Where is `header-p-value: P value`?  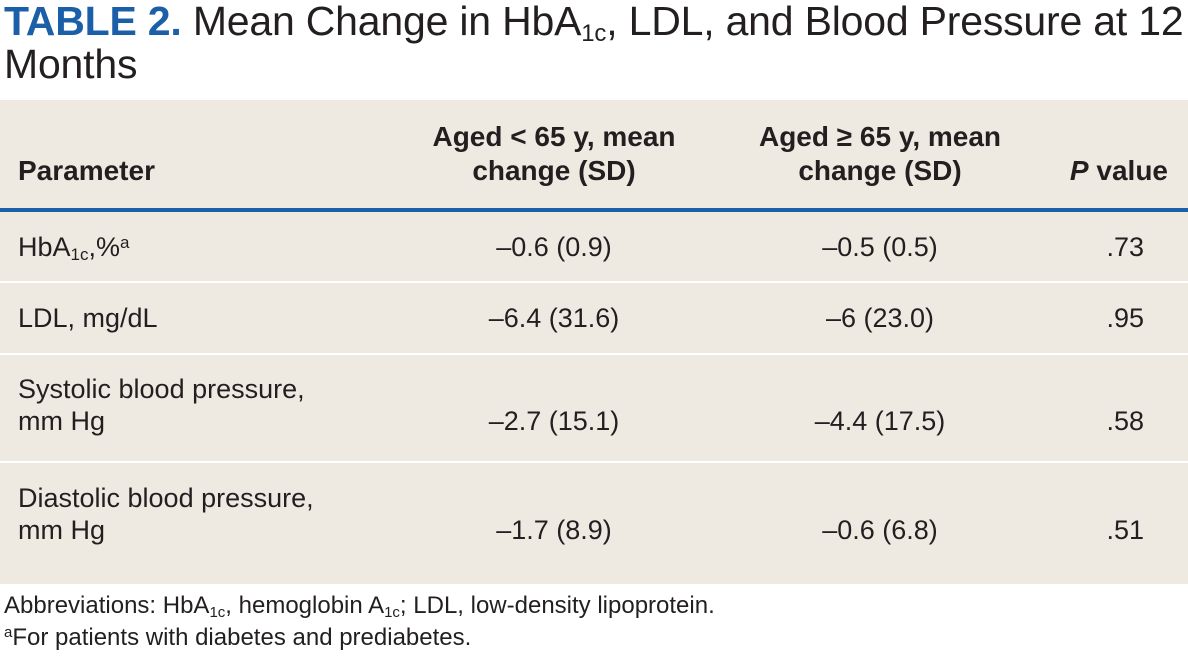
header-p-value: P value is located at coordinates (1116, 156).